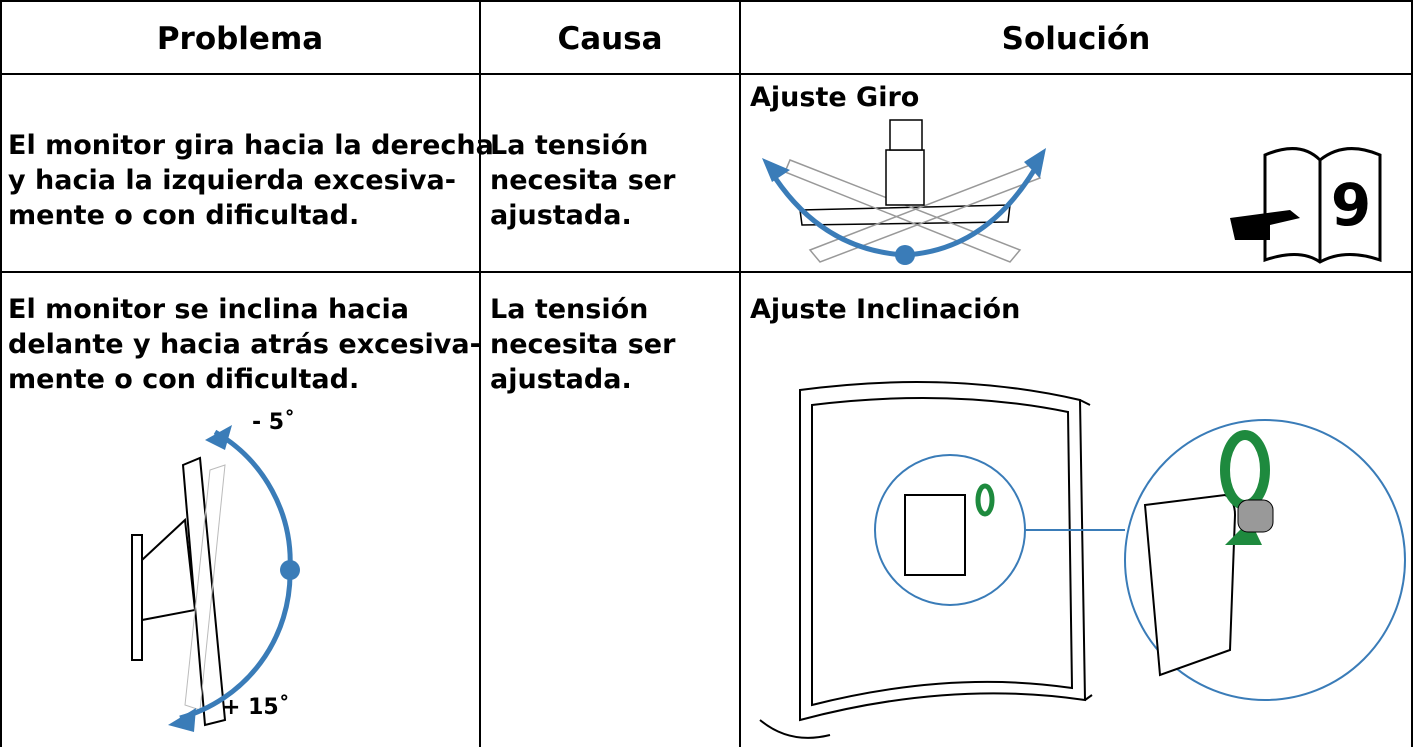 Image resolution: width=1415 pixels, height=747 pixels. Describe the element at coordinates (251, 145) in the screenshot. I see `text-line: El monitor gira hacia la derecha` at that location.